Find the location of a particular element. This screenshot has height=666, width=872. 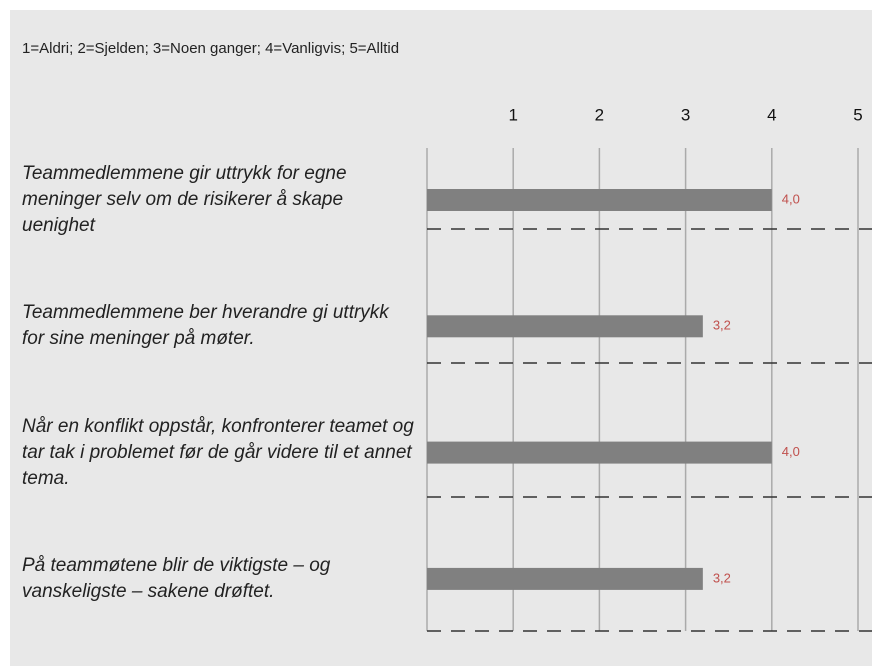

x-tick-label: 4 is located at coordinates (771, 114).